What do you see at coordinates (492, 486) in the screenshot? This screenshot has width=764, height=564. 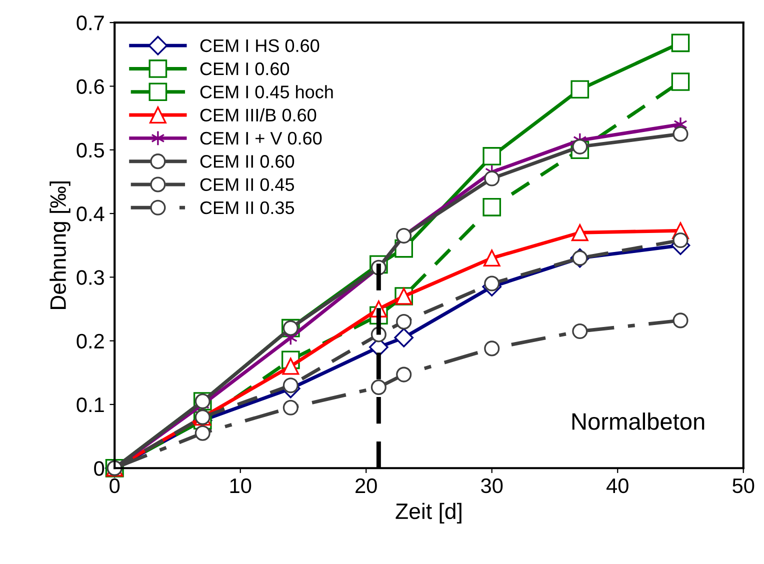 I see `x-tick-label: 30` at bounding box center [492, 486].